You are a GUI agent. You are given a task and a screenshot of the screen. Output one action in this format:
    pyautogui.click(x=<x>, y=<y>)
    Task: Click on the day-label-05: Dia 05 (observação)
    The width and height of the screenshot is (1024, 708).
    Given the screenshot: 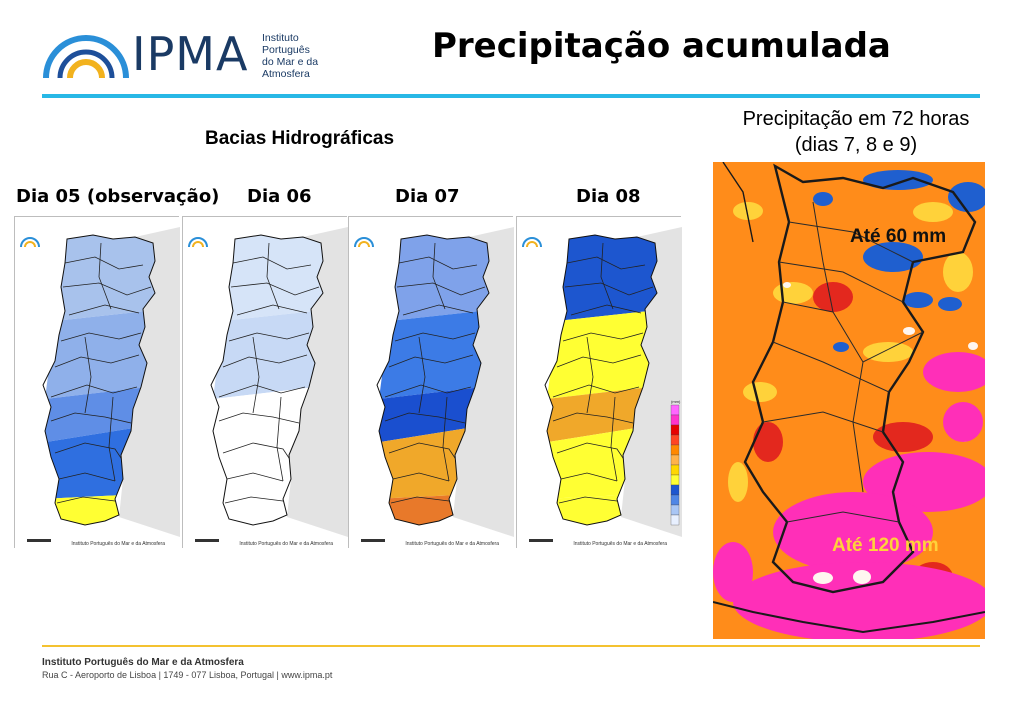 What is the action you would take?
    pyautogui.click(x=118, y=196)
    